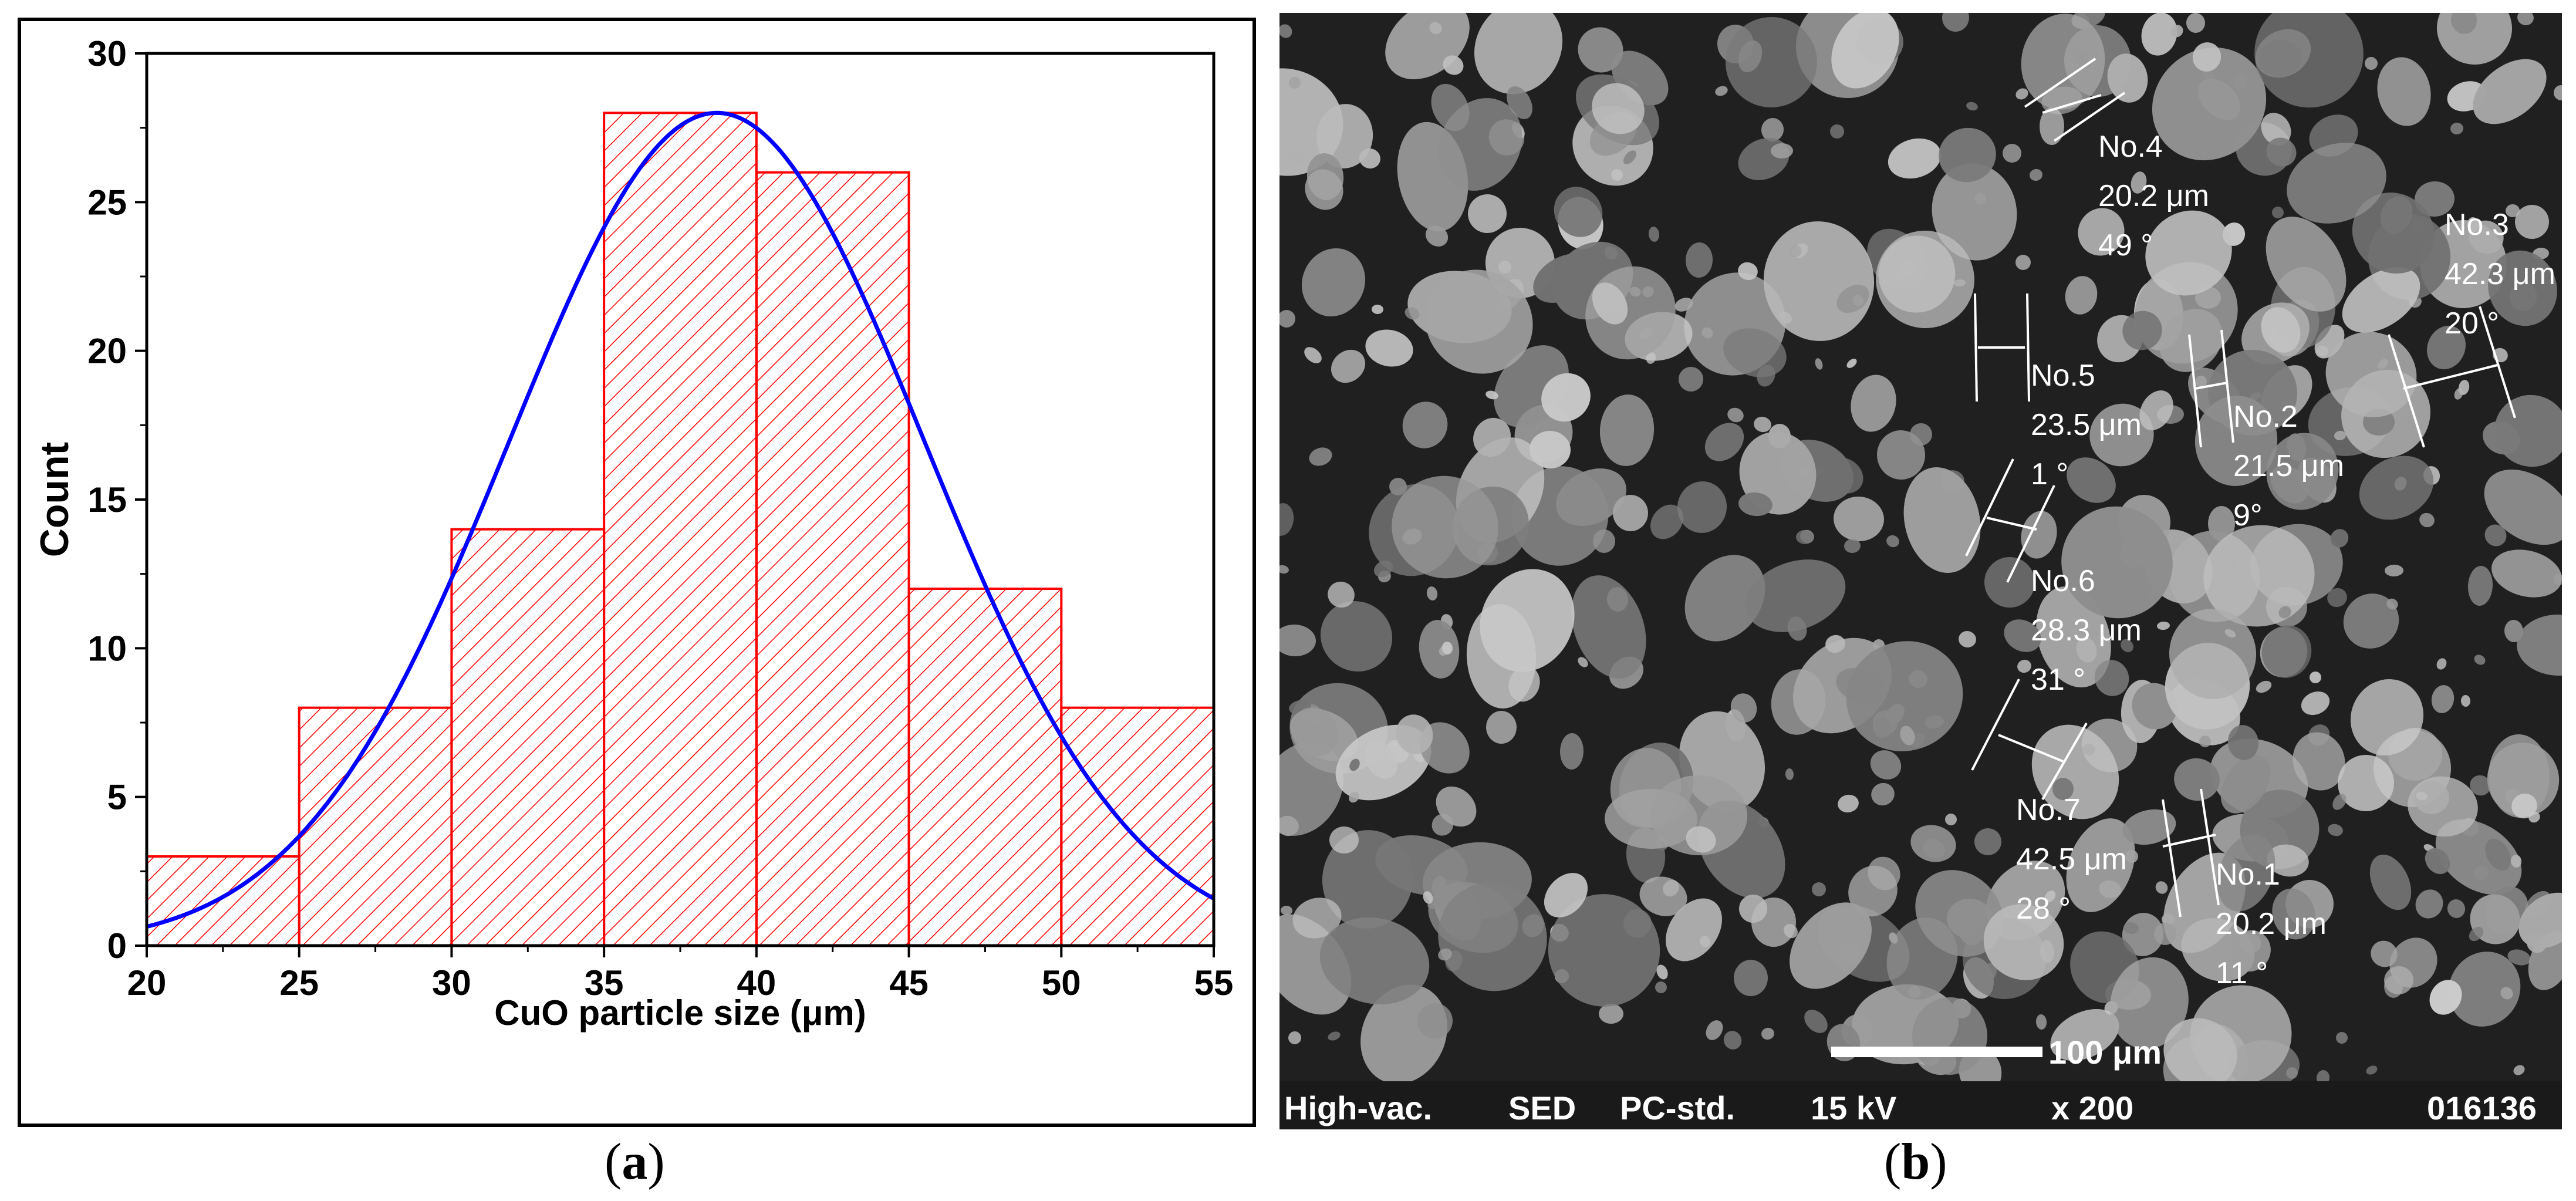 The width and height of the screenshot is (2576, 1201). What do you see at coordinates (2043, 909) in the screenshot?
I see `measure-label-no7: 28 °` at bounding box center [2043, 909].